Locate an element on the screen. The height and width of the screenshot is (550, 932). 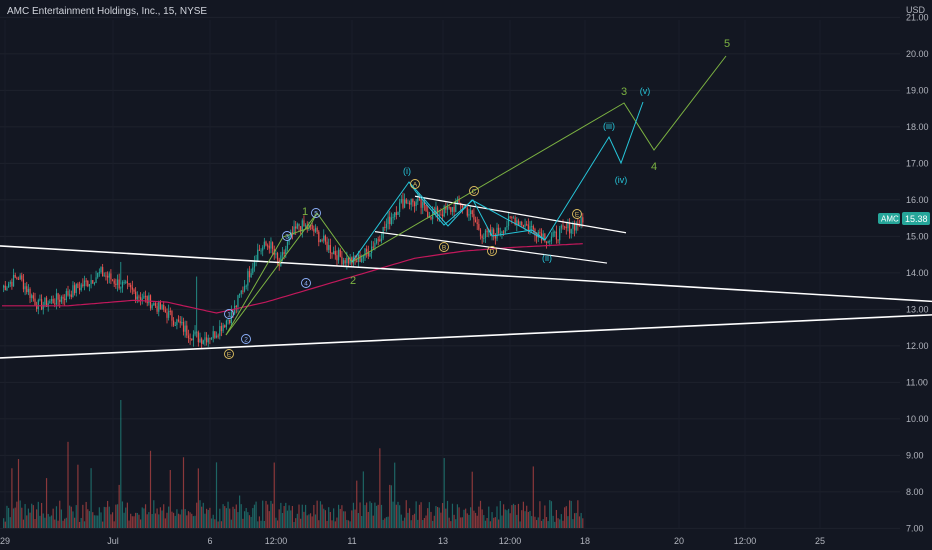
circled-abcde-label-ring is located at coordinates (444, 247).